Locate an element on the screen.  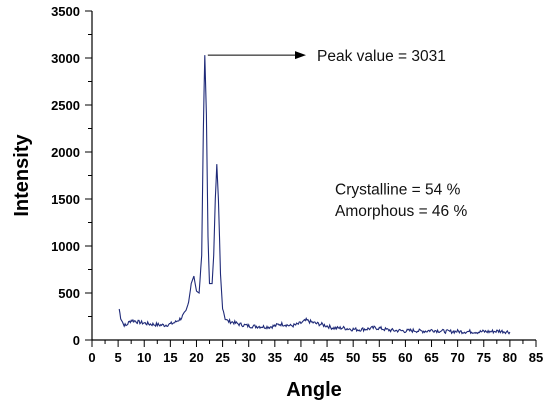
crystalline-label: Crystalline = 54 % is located at coordinates (398, 190).